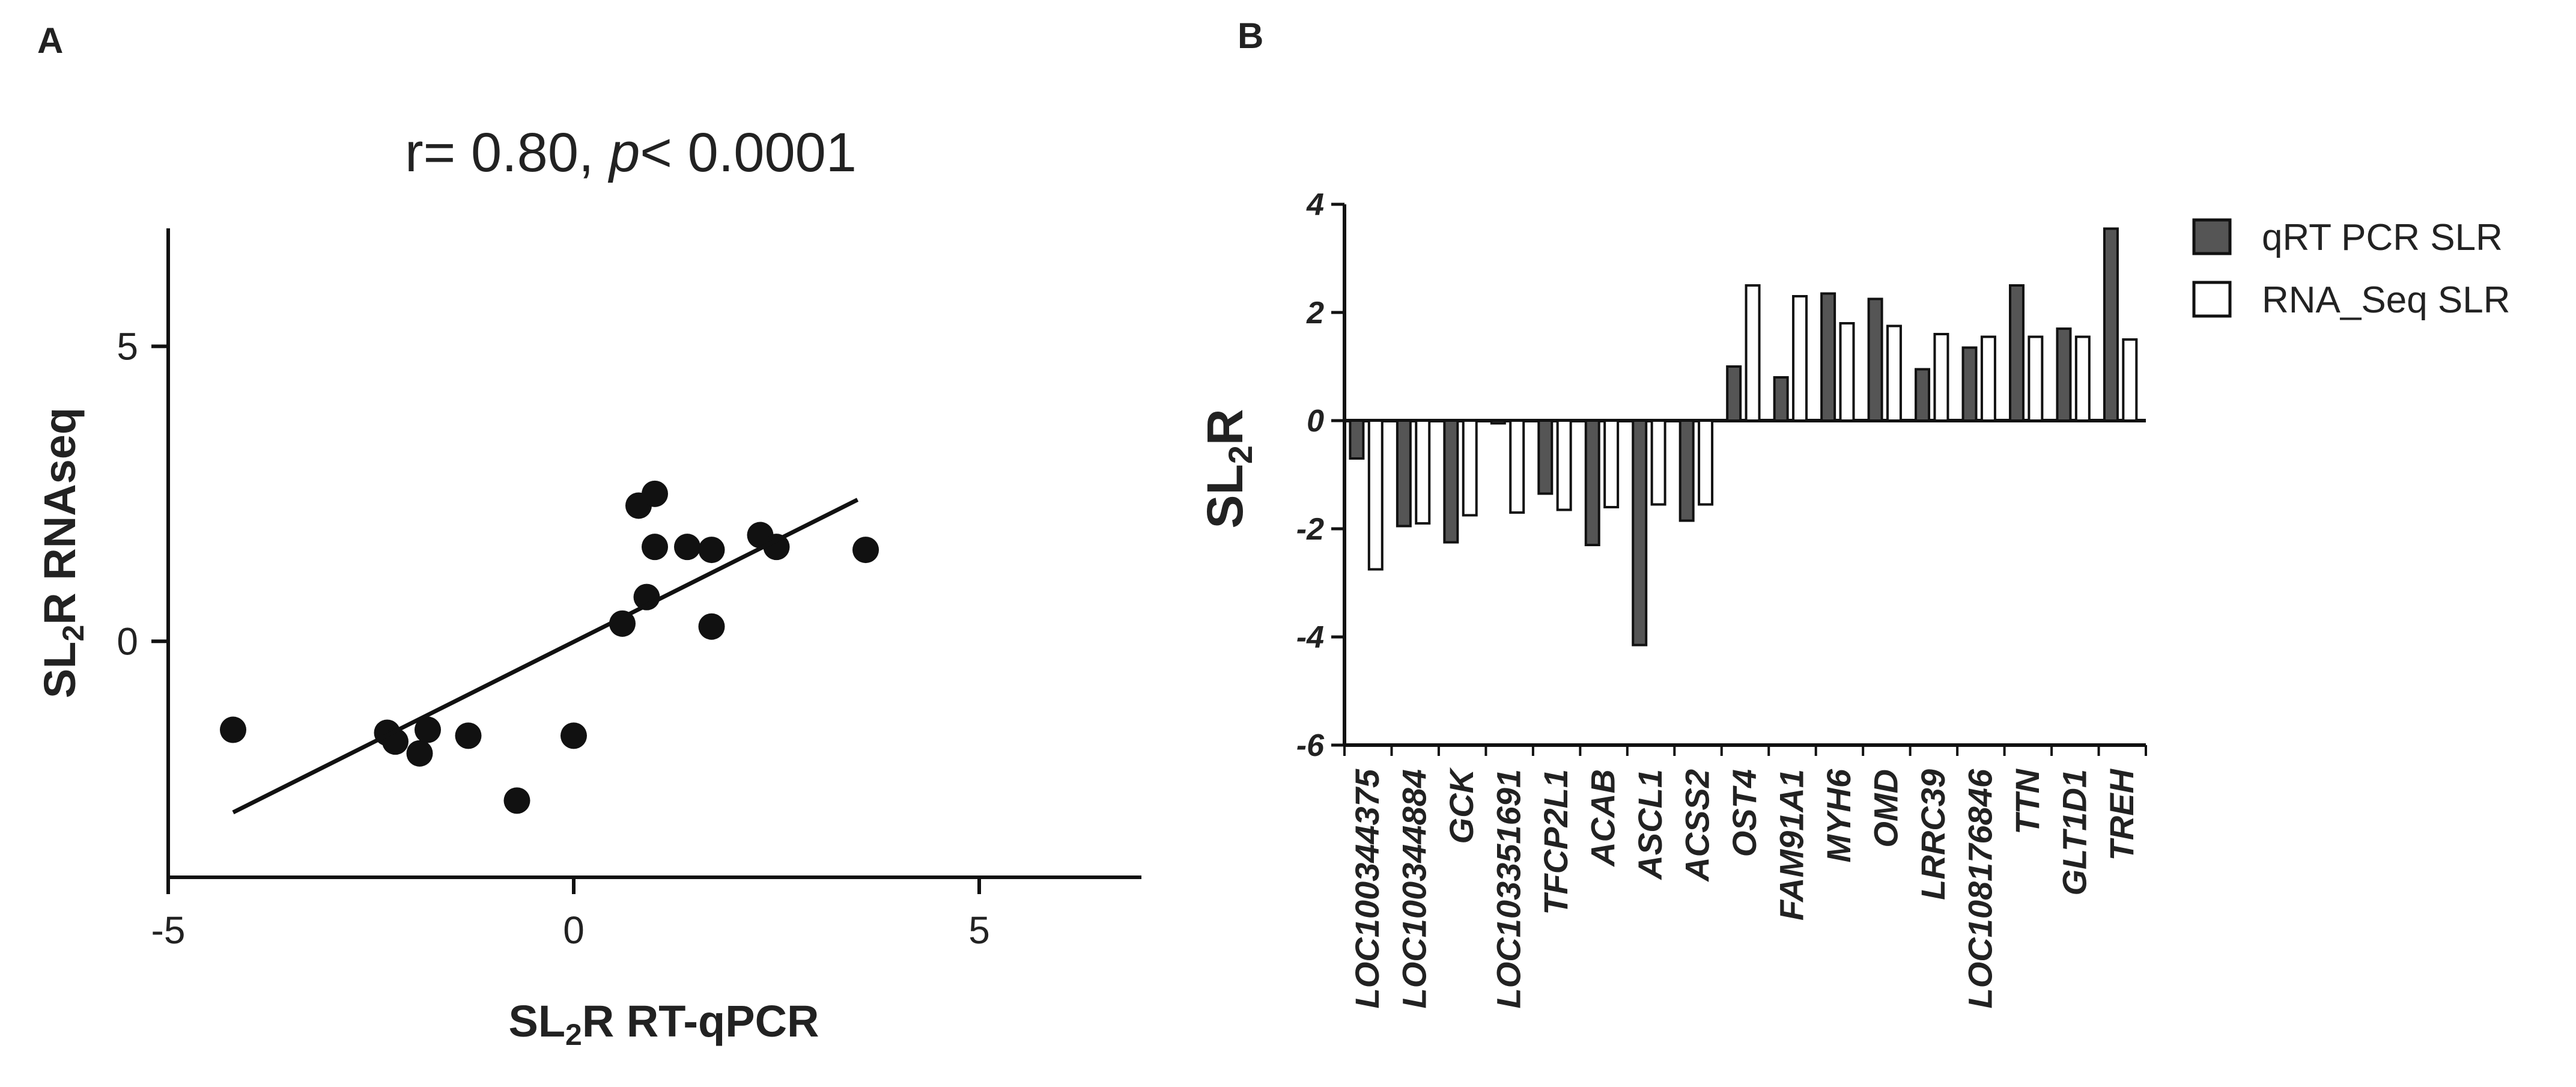  Describe the element at coordinates (574, 931) in the screenshot. I see `scatter-x-tick-label: 0` at that location.